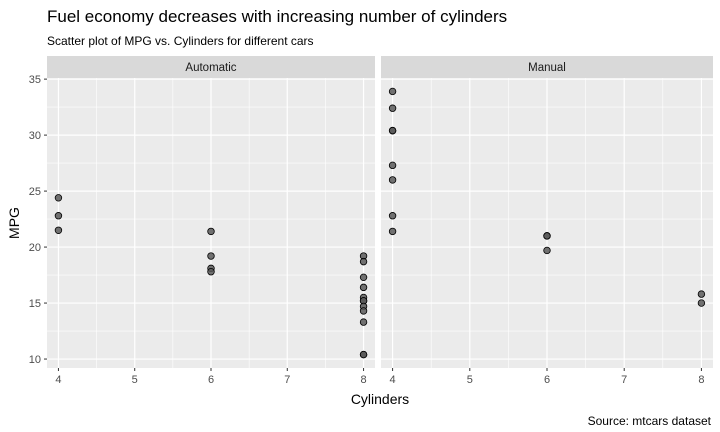  I want to click on y-tick-label: 35, so click(35, 80).